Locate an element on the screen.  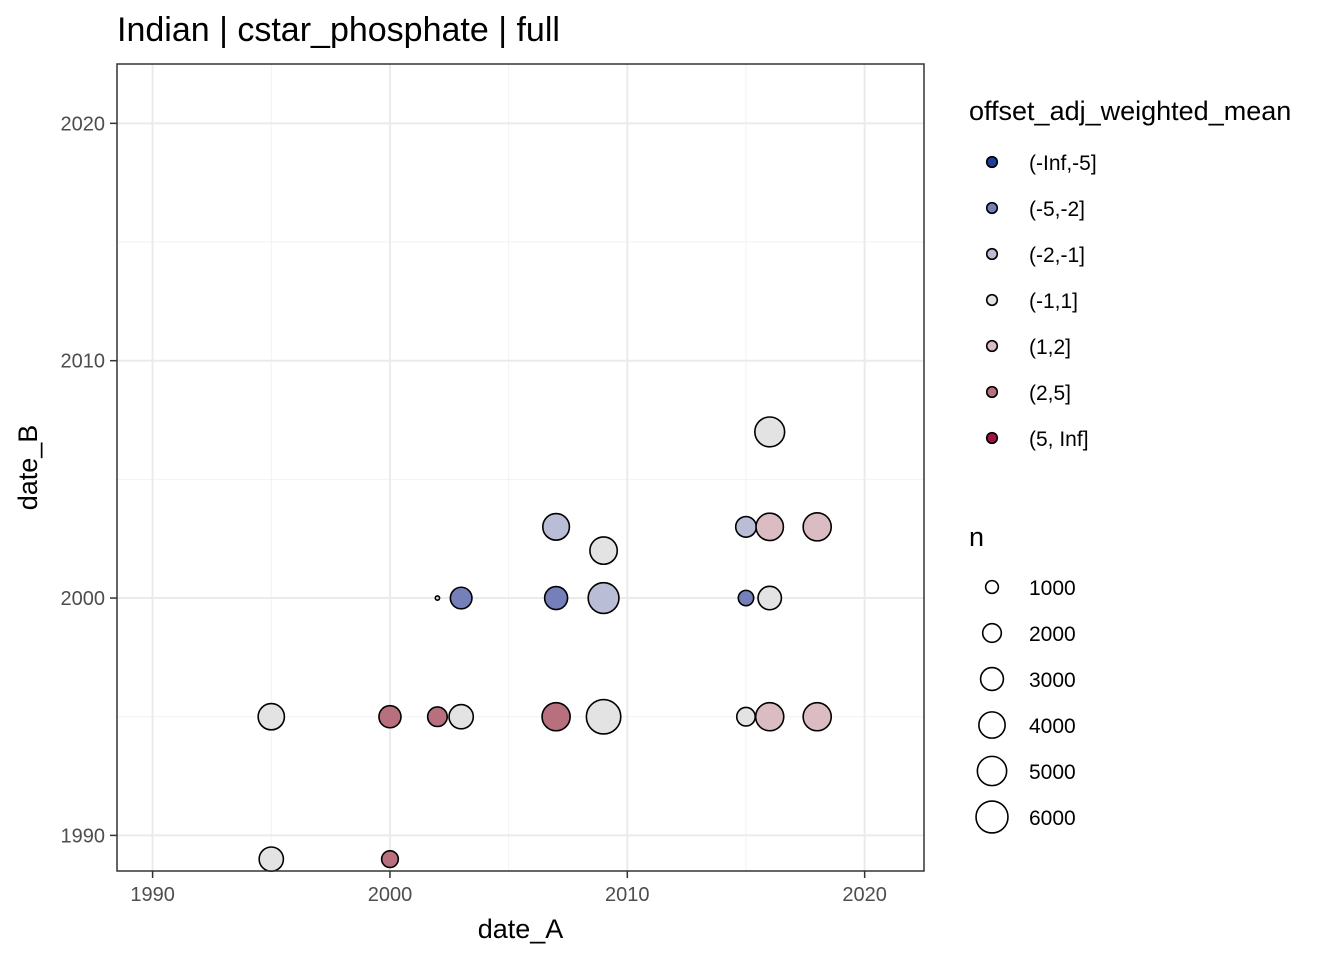
size-legend-label: 2000 is located at coordinates (1052, 634).